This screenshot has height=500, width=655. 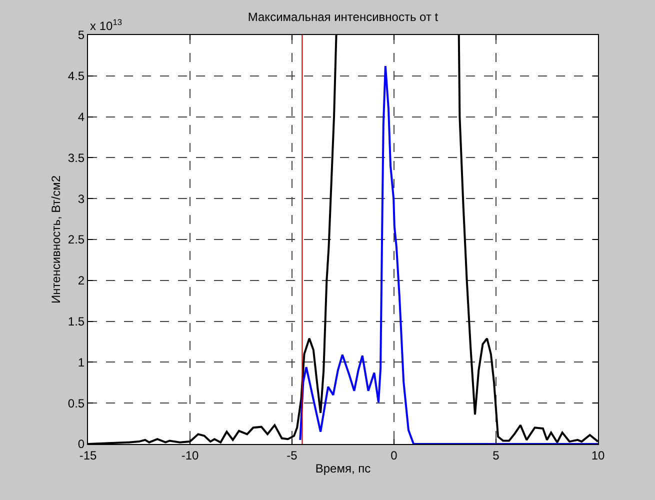 What do you see at coordinates (76, 239) in the screenshot?
I see `y-tick-label: 2.5` at bounding box center [76, 239].